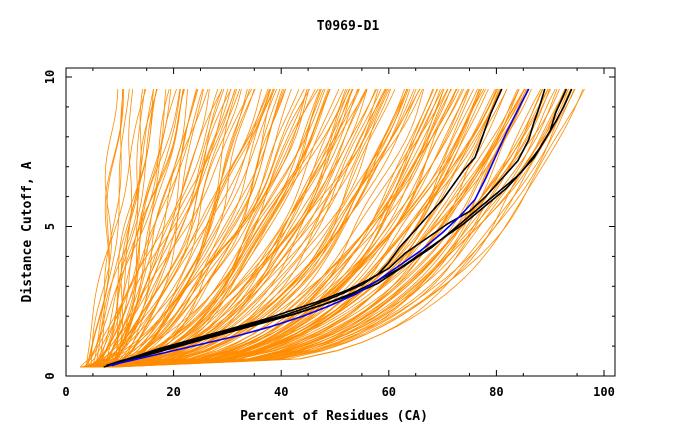  What do you see at coordinates (173, 392) in the screenshot?
I see `x-tick-label: 20` at bounding box center [173, 392].